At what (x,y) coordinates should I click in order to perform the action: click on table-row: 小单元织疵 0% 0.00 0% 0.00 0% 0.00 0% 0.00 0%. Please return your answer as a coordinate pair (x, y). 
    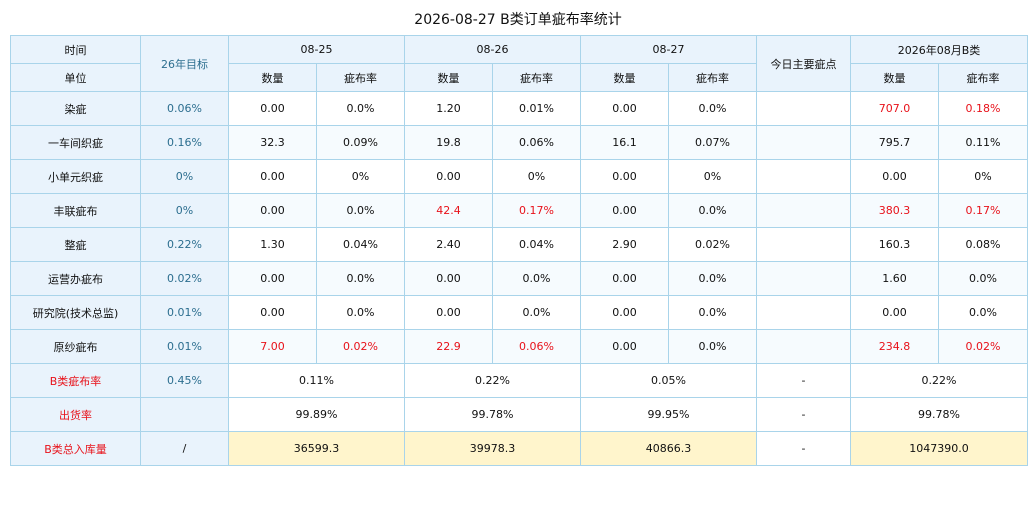
    Looking at the image, I should click on (519, 176).